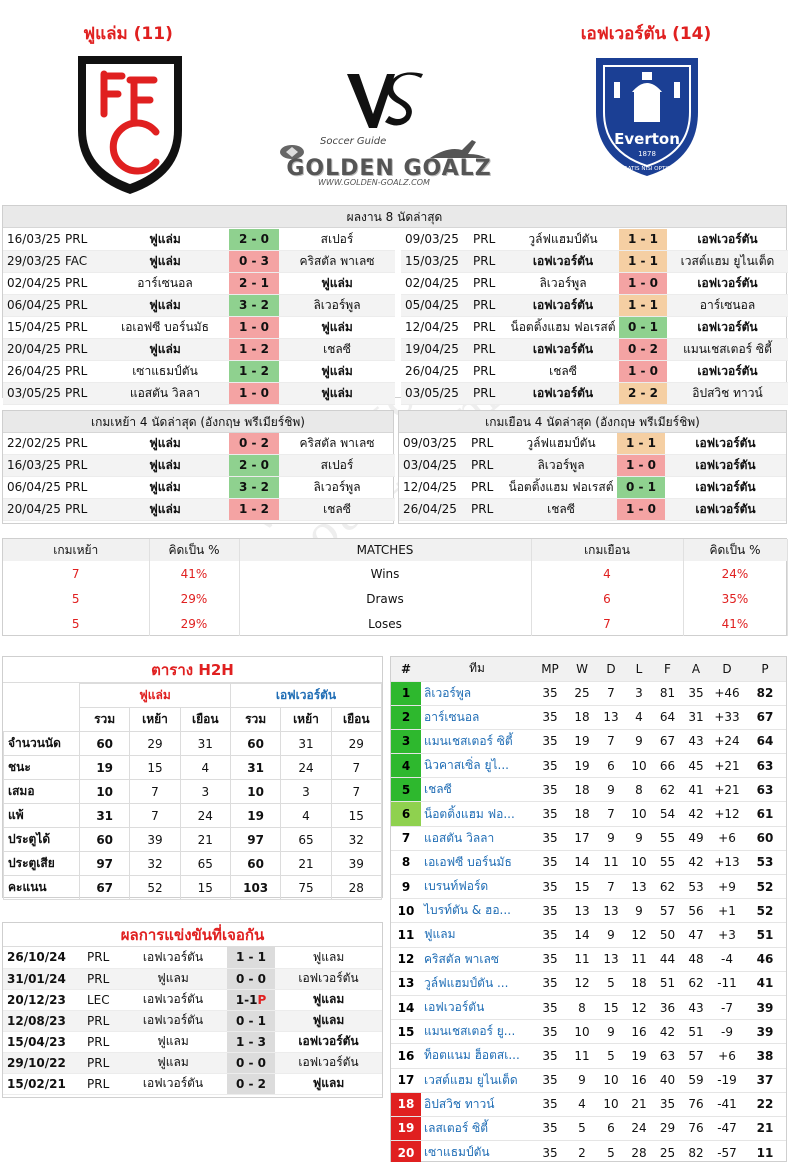 The width and height of the screenshot is (788, 1162). Describe the element at coordinates (477, 693) in the screenshot. I see `league-team: ลิเวอร์พูล` at that location.